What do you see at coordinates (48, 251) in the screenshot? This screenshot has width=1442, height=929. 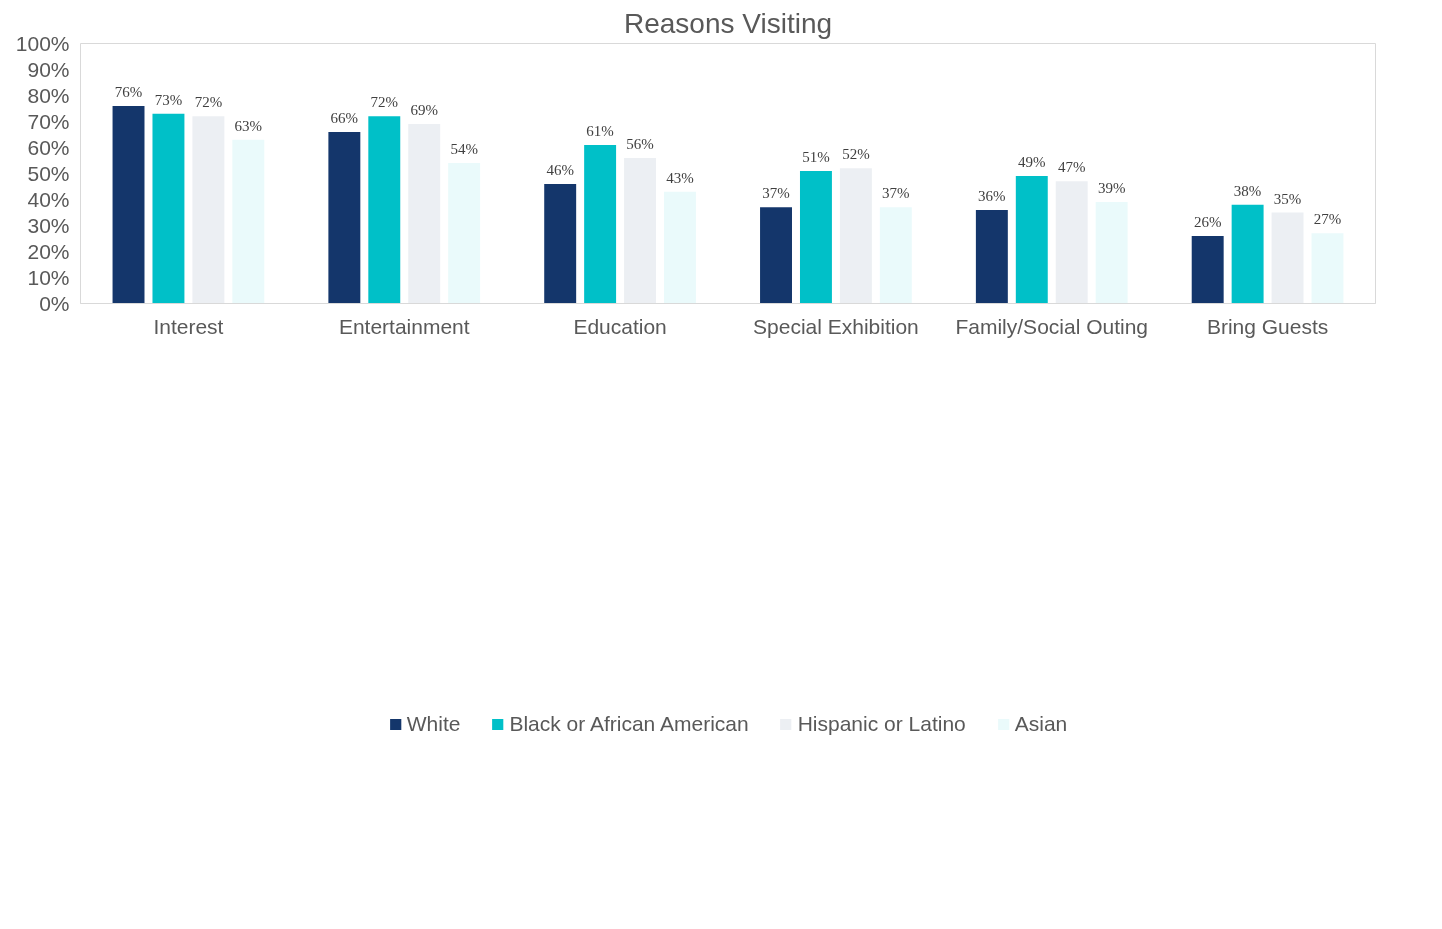 I see `y-tick-label: 20%` at bounding box center [48, 251].